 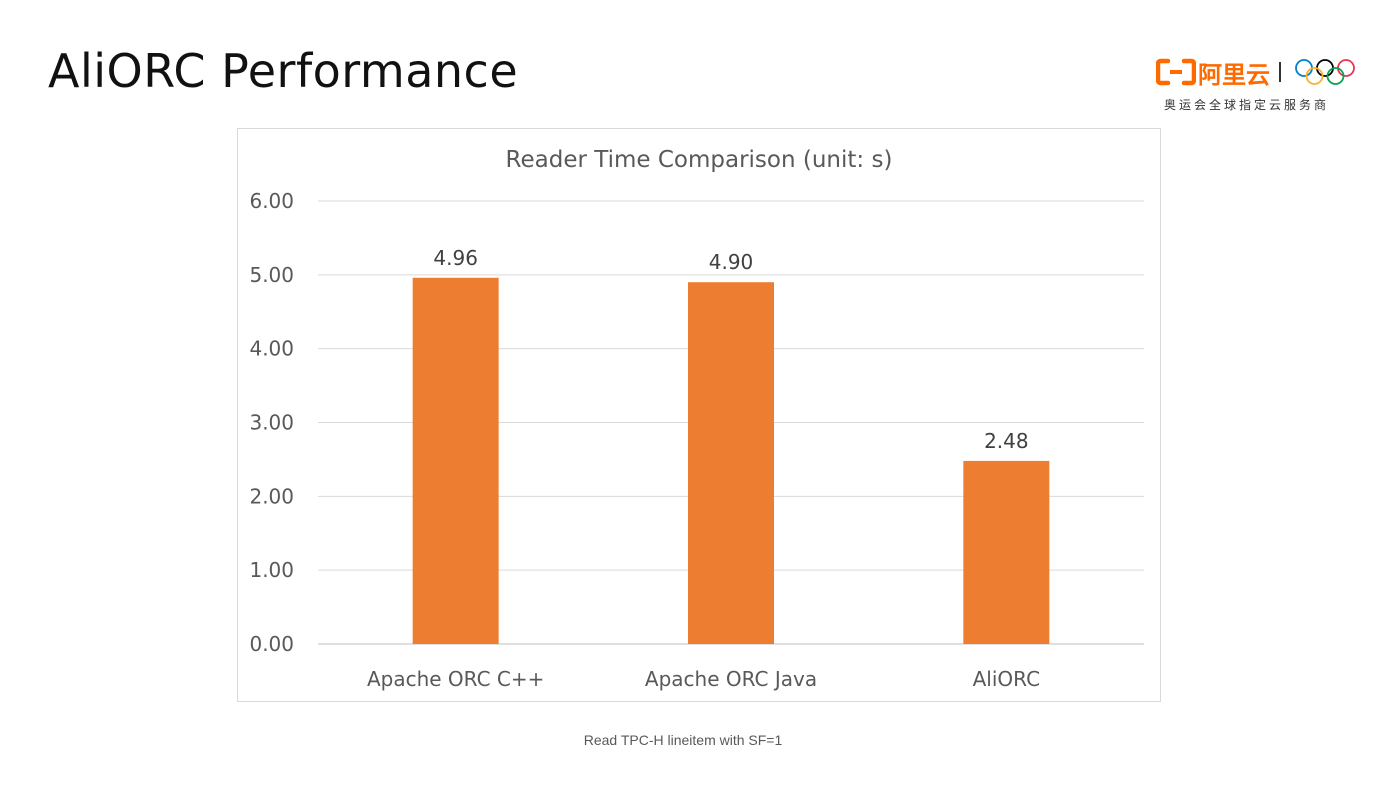 What do you see at coordinates (271, 570) in the screenshot?
I see `y-tick-label: 1.00` at bounding box center [271, 570].